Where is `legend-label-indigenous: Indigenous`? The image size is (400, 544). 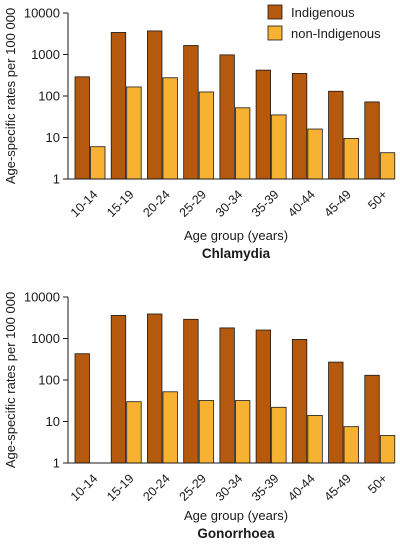 legend-label-indigenous: Indigenous is located at coordinates (323, 12).